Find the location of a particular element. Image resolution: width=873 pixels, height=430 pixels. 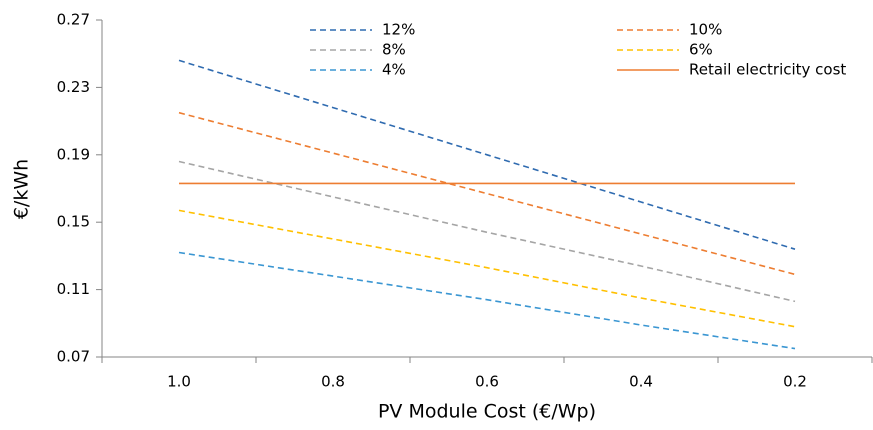

legend-label: 12% is located at coordinates (398, 30).